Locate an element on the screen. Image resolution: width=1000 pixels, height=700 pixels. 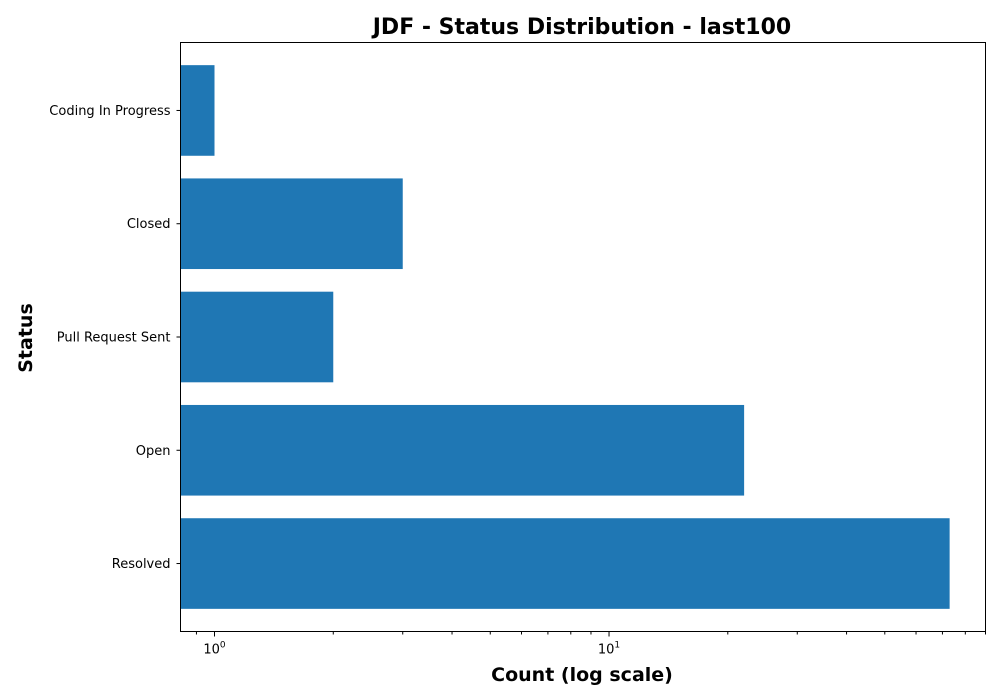
y-axis-label: Status is located at coordinates (26, 338).